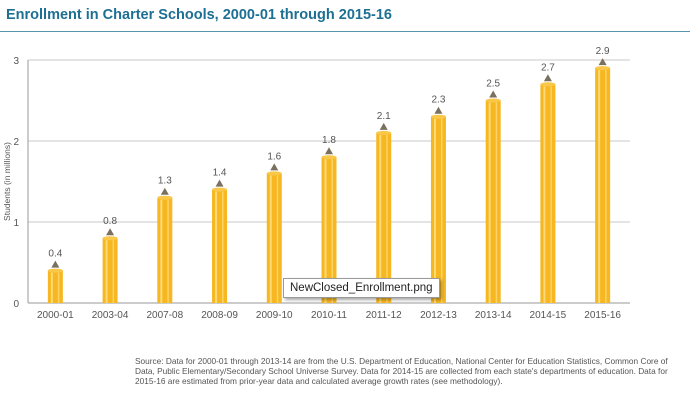  Describe the element at coordinates (493, 315) in the screenshot. I see `x-tick-label: 2013-14` at that location.